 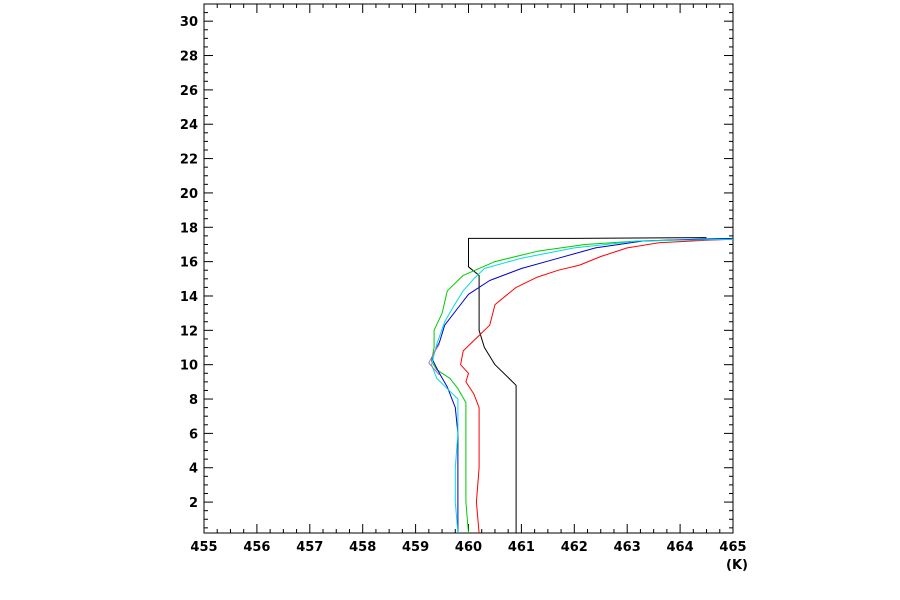 I want to click on y-tick-label: 26, so click(x=189, y=91).